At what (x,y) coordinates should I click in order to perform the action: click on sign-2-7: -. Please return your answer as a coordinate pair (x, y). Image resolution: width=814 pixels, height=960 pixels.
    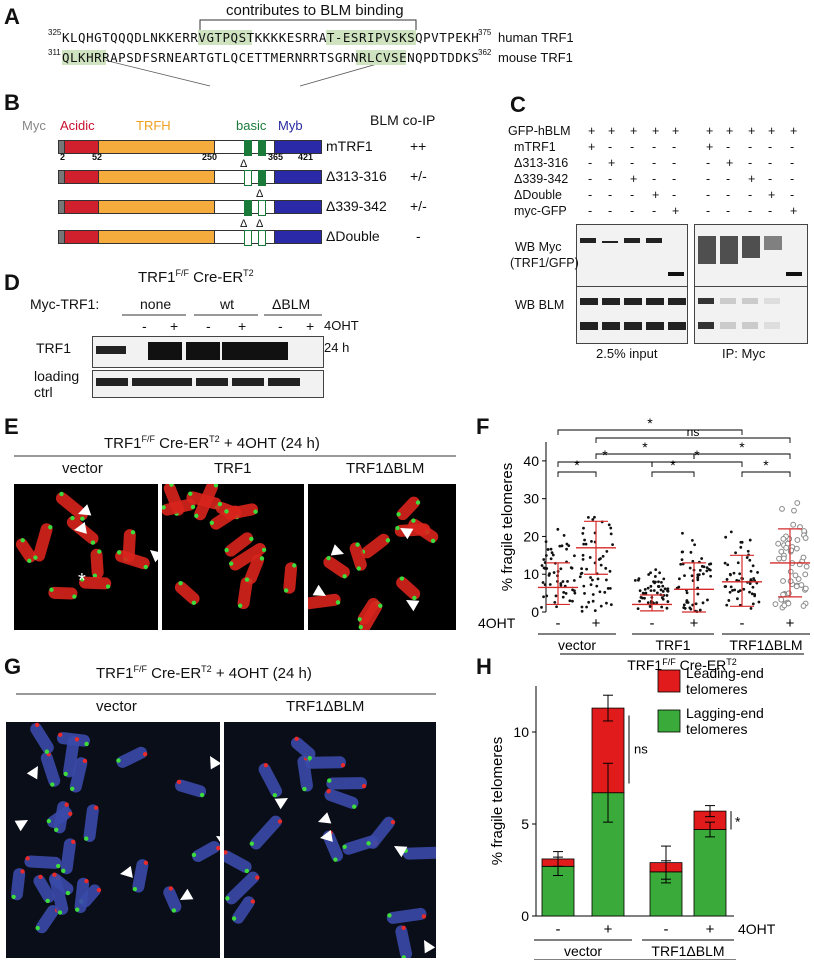
    Looking at the image, I should click on (750, 163).